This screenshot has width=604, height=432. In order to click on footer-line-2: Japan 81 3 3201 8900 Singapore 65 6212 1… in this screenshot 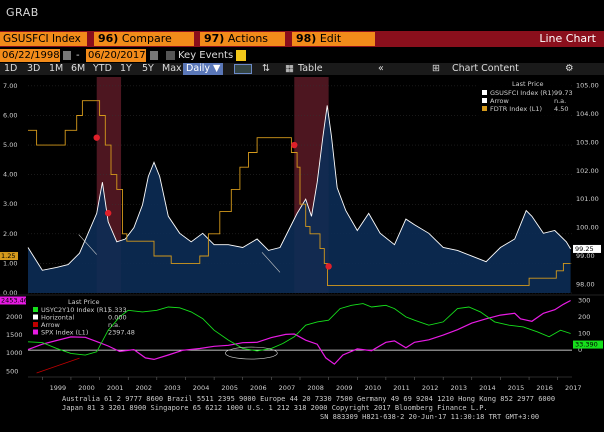, I will do `click(275, 408)`.